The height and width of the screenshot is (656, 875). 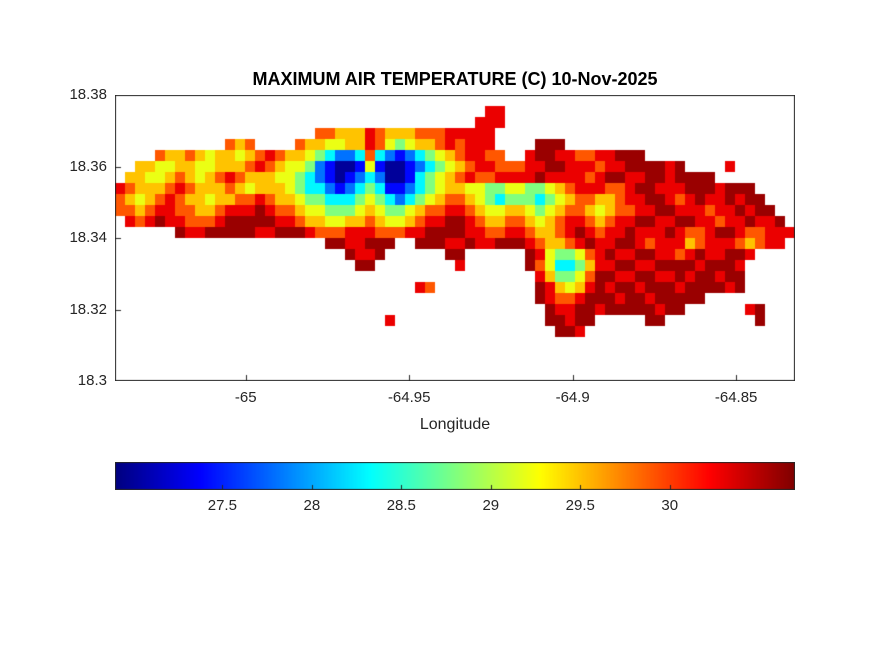 I want to click on y-tick-label: 18.32, so click(x=88, y=309).